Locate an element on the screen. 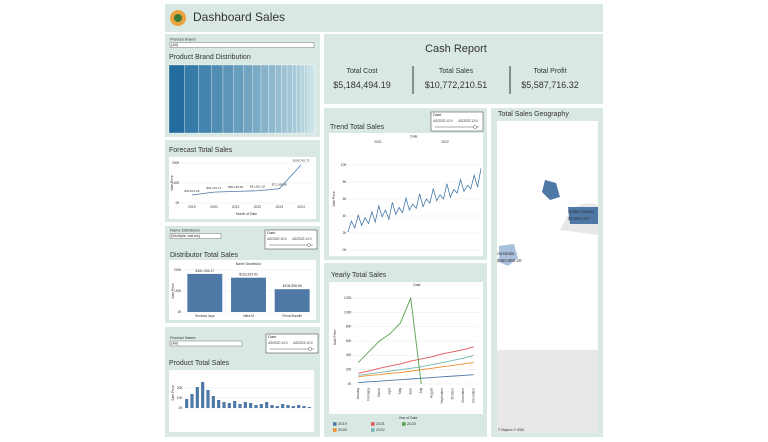 This screenshot has height=442, width=768. x-tick-label: November is located at coordinates (463, 395).